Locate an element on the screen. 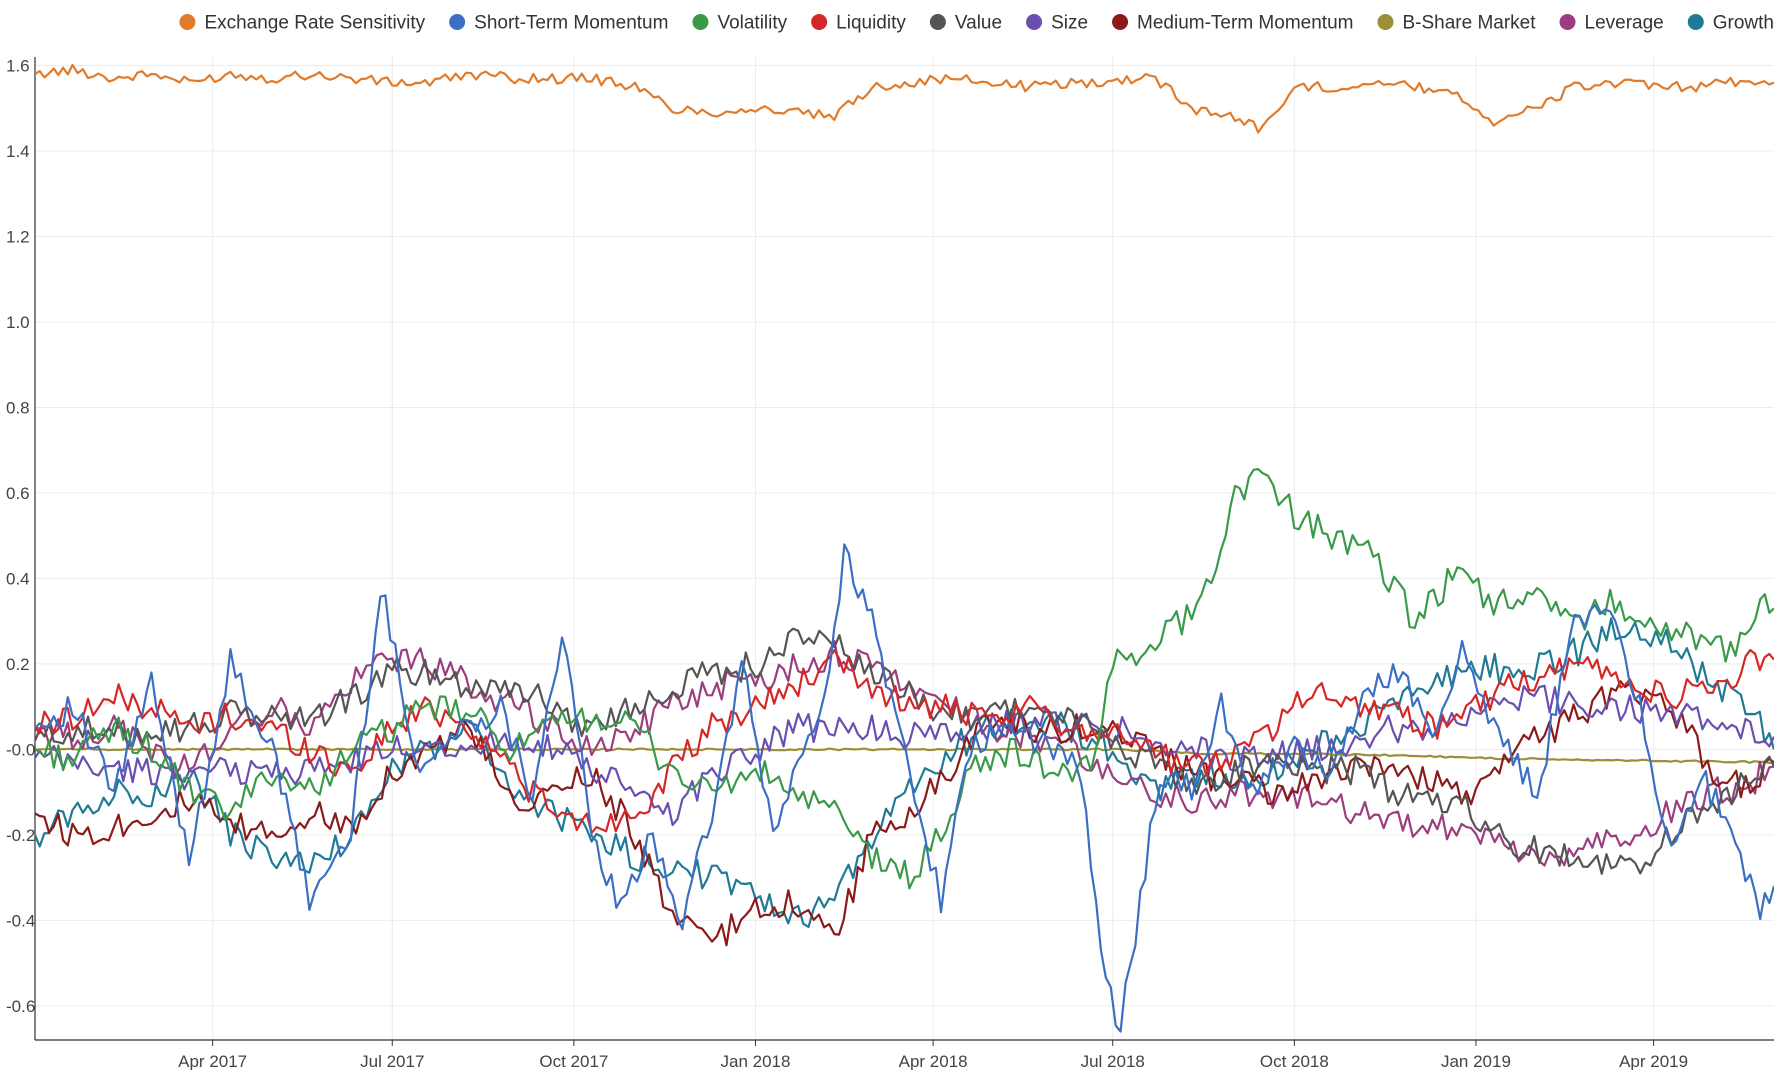  x-tick-label: Oct 2017 is located at coordinates (573, 1061).